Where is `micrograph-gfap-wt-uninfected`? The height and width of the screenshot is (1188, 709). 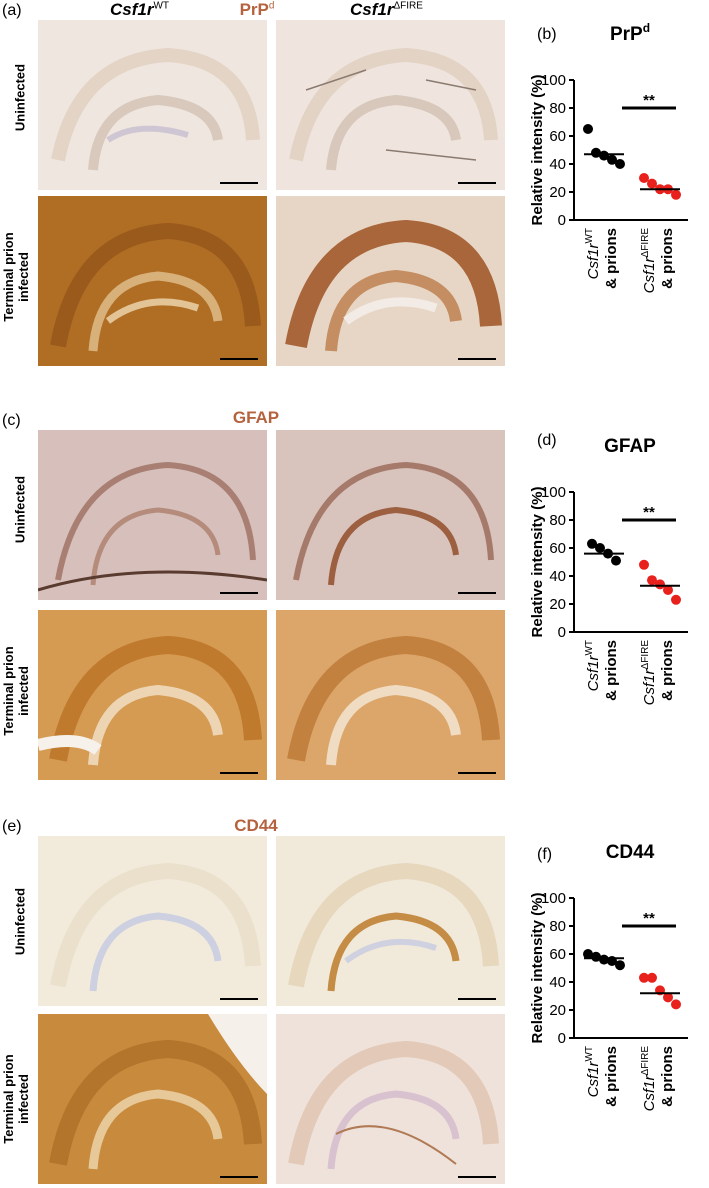
micrograph-gfap-wt-uninfected is located at coordinates (152, 515).